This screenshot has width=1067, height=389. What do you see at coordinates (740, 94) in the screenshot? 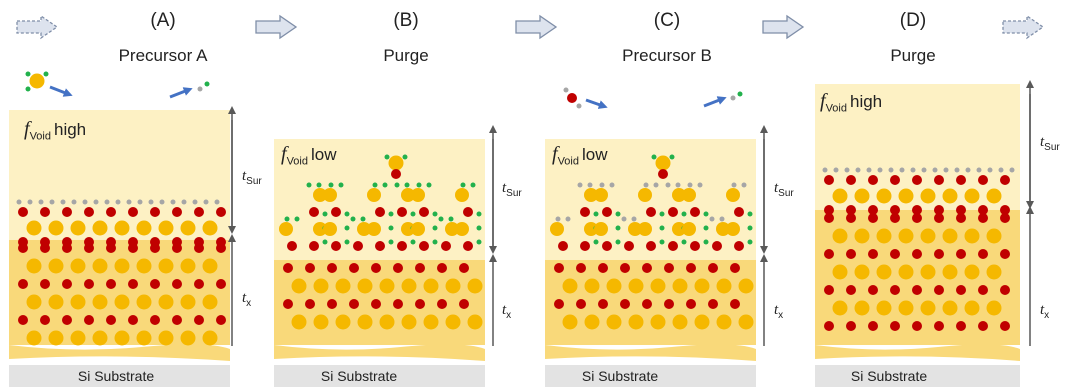
I see `byproduct-ligand` at bounding box center [740, 94].